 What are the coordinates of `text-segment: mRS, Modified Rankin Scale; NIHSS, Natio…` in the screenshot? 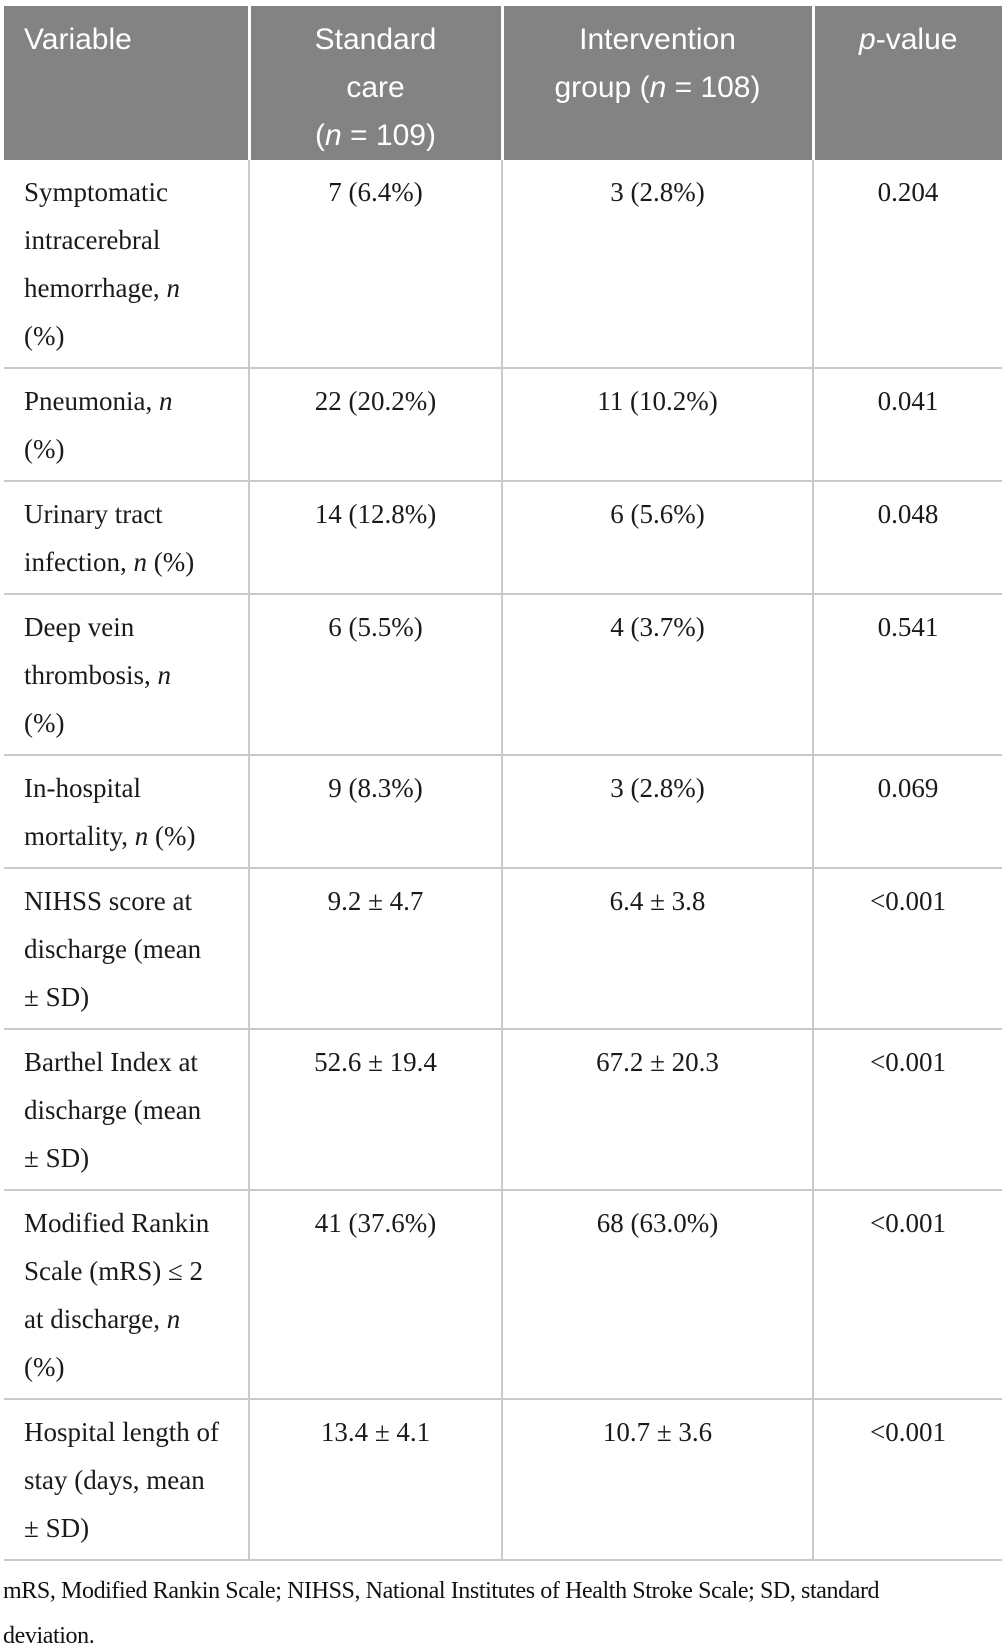 It's located at (441, 1591).